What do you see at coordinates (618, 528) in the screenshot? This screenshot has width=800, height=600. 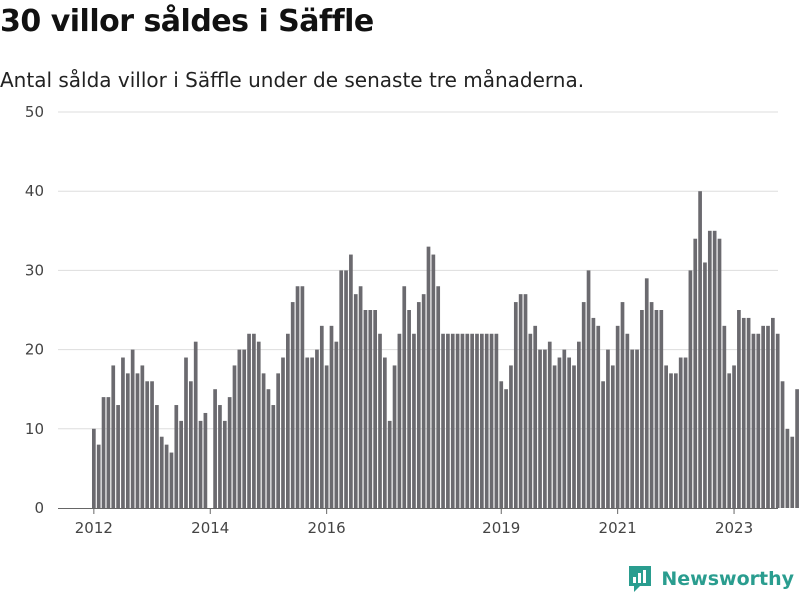 I see `x-tick-label: 2021` at bounding box center [618, 528].